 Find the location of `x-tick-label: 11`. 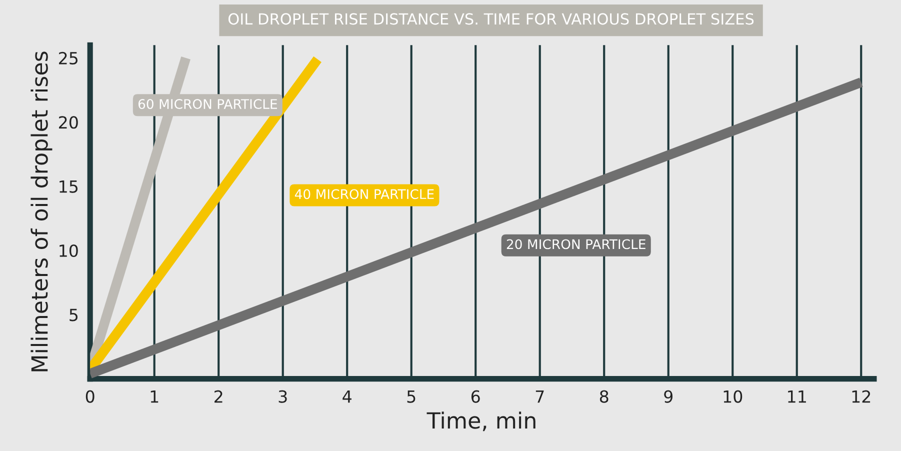

x-tick-label: 11 is located at coordinates (797, 396).